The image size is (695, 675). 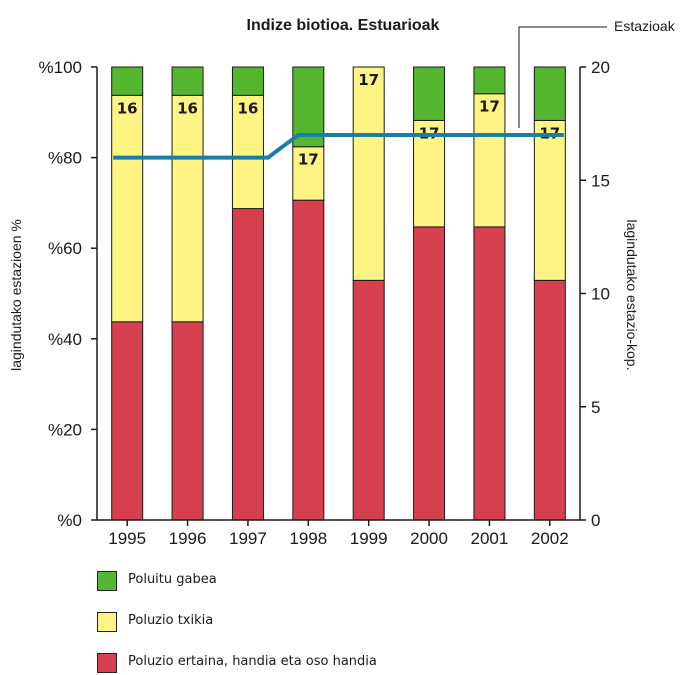 I want to click on bar-high-pollution-2002, so click(x=549, y=400).